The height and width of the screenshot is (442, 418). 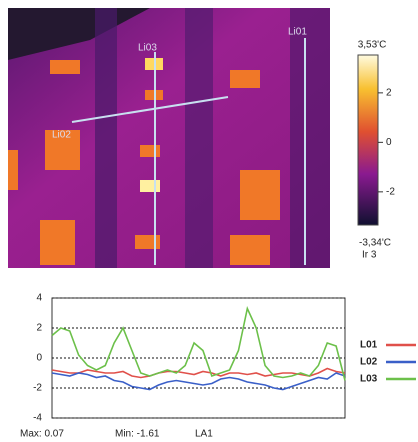 What do you see at coordinates (37, 388) in the screenshot?
I see `y-tick-label: -2` at bounding box center [37, 388].